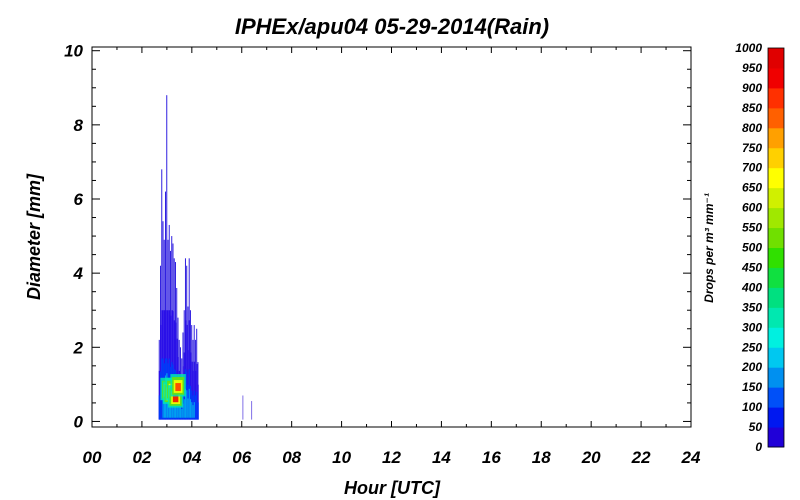 The image size is (800, 500). What do you see at coordinates (392, 26) in the screenshot?
I see `chart-title: IPHEx/apu04 05-29-2014(Rain)` at bounding box center [392, 26].